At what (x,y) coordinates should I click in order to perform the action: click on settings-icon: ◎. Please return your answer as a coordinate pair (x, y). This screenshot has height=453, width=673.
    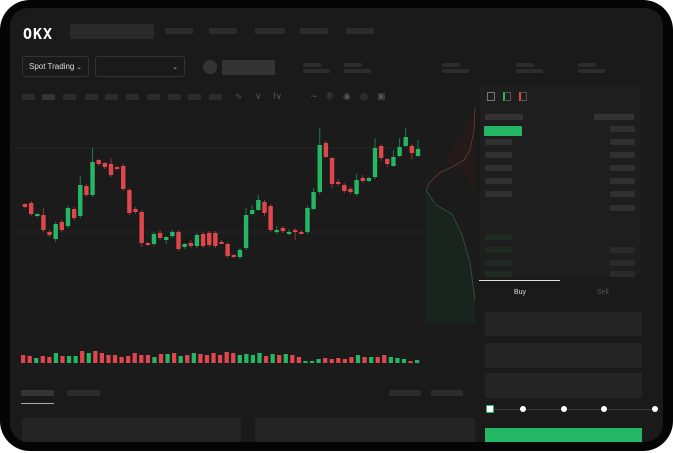
    Looking at the image, I should click on (364, 96).